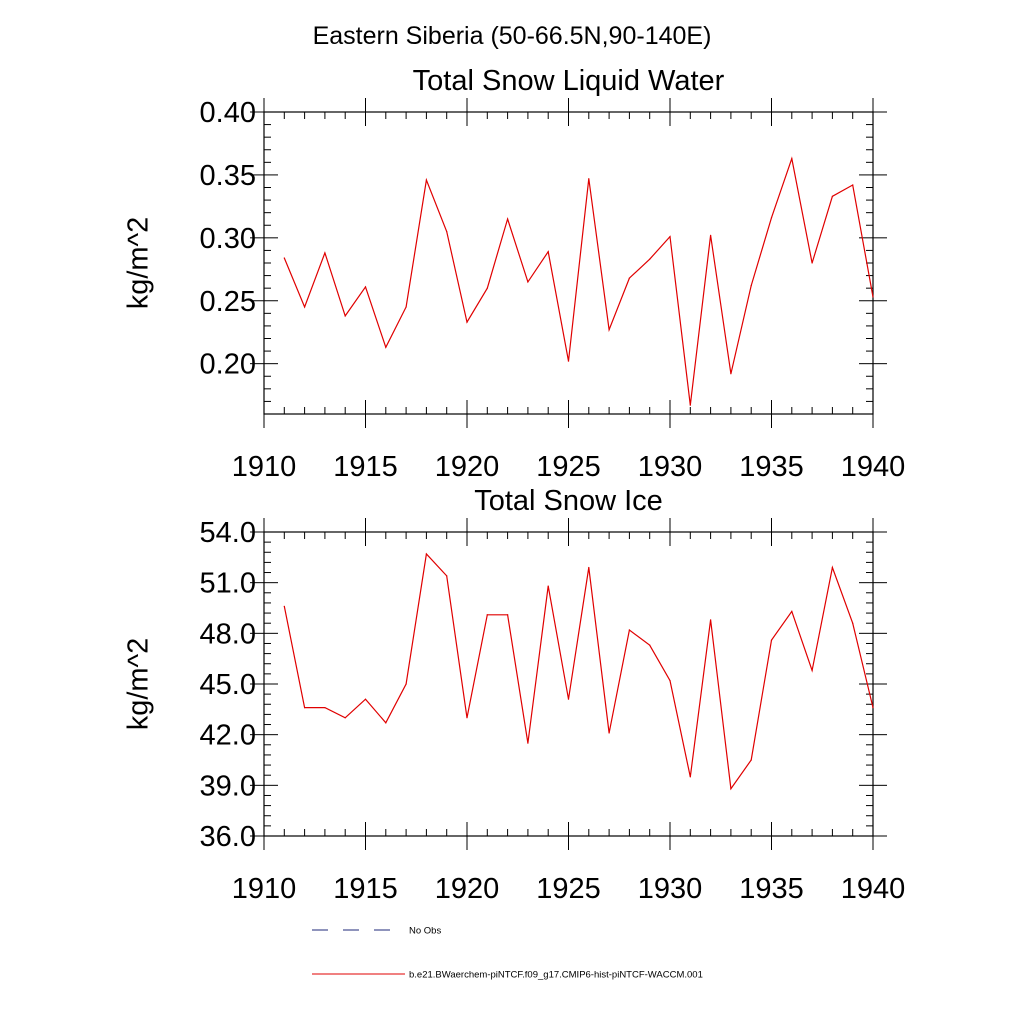 The height and width of the screenshot is (1024, 1024). I want to click on chart-title: Total Snow Liquid Water, so click(569, 81).